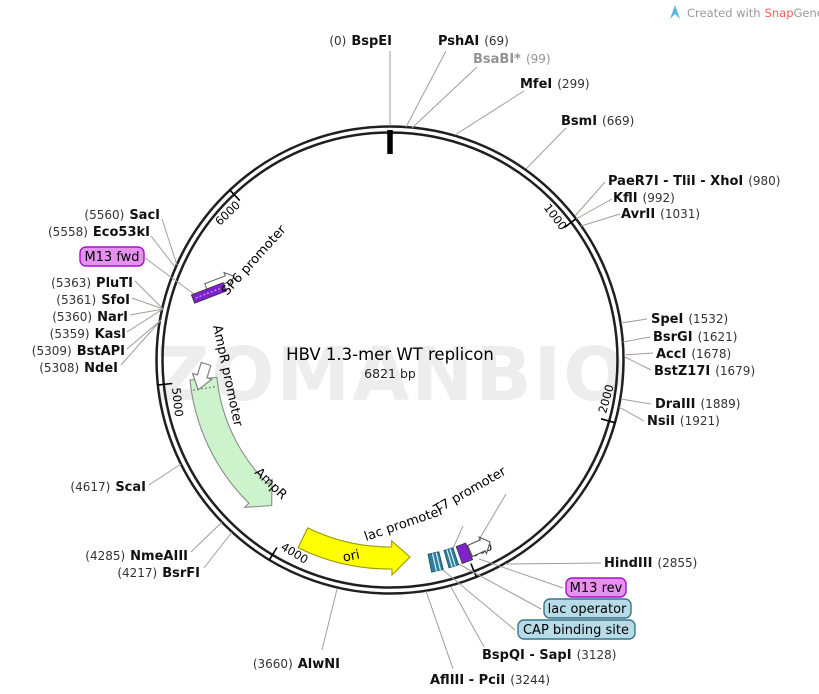 The image size is (819, 694). Describe the element at coordinates (650, 563) in the screenshot. I see `site-label-hindiii: HindIII (2855)` at that location.